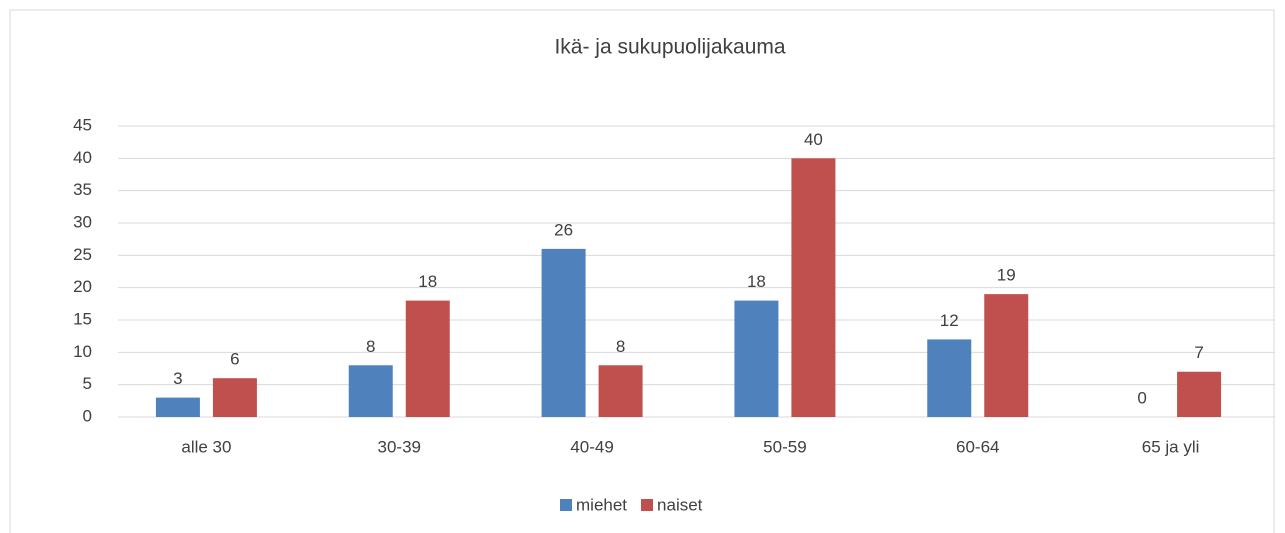 The height and width of the screenshot is (533, 1285). Describe the element at coordinates (87, 415) in the screenshot. I see `y-tick-label: 0` at that location.